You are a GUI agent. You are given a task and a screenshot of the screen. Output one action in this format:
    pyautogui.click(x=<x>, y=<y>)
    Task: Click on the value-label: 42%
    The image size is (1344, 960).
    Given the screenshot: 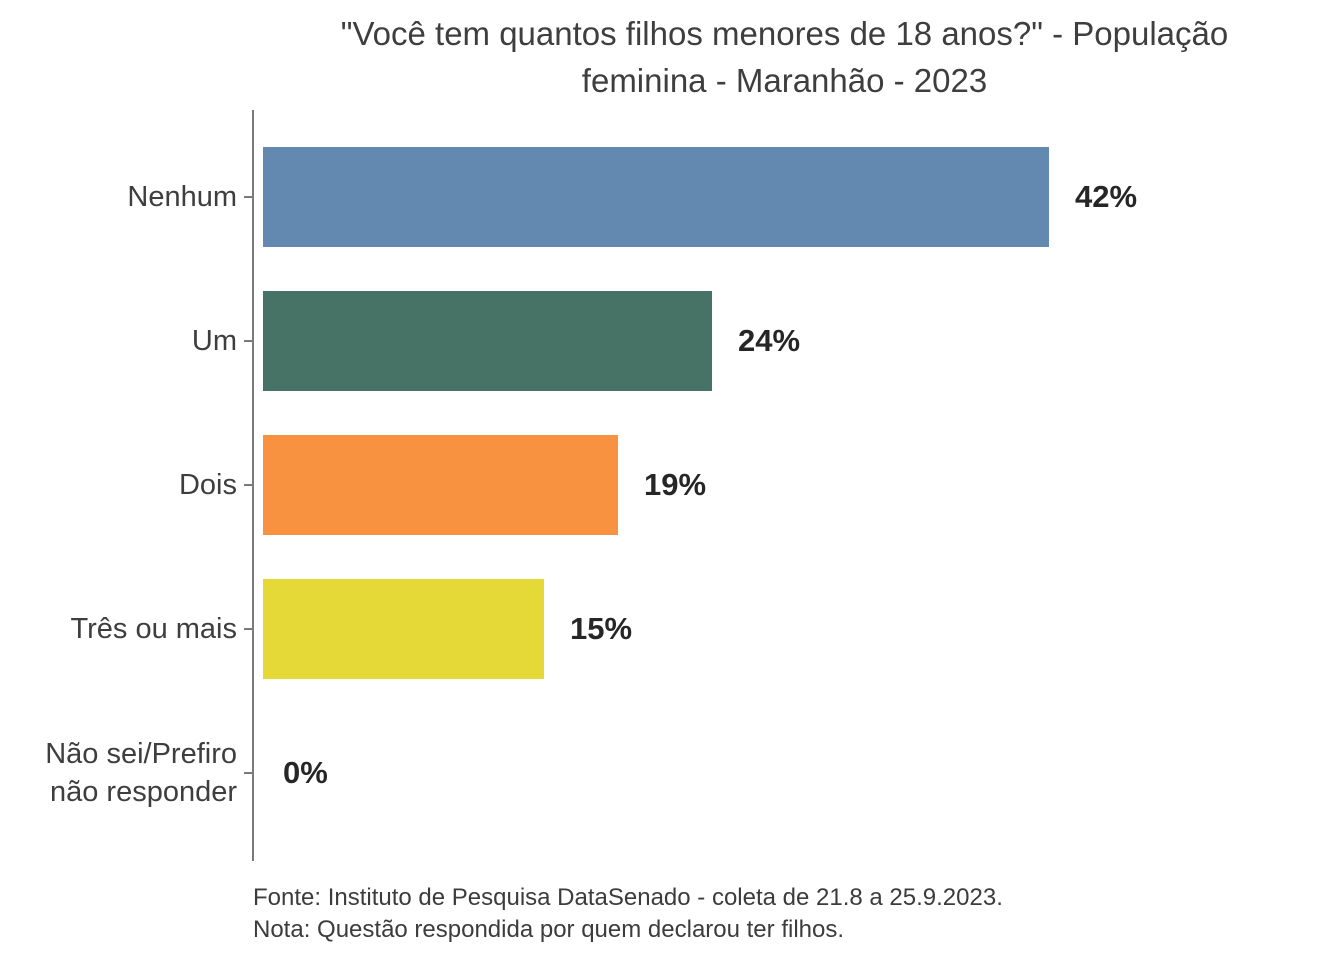 What is the action you would take?
    pyautogui.click(x=1106, y=196)
    